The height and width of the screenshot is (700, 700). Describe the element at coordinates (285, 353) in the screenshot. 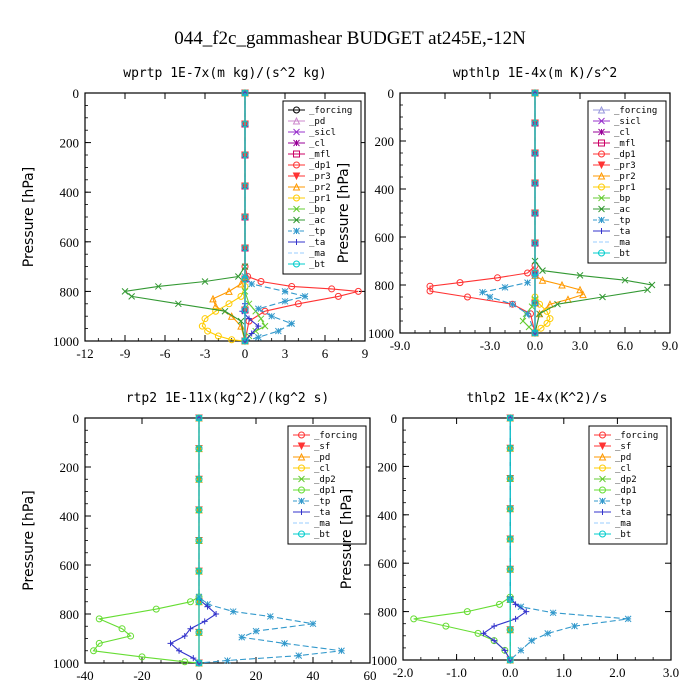

I see `x-tick-label: 3` at that location.